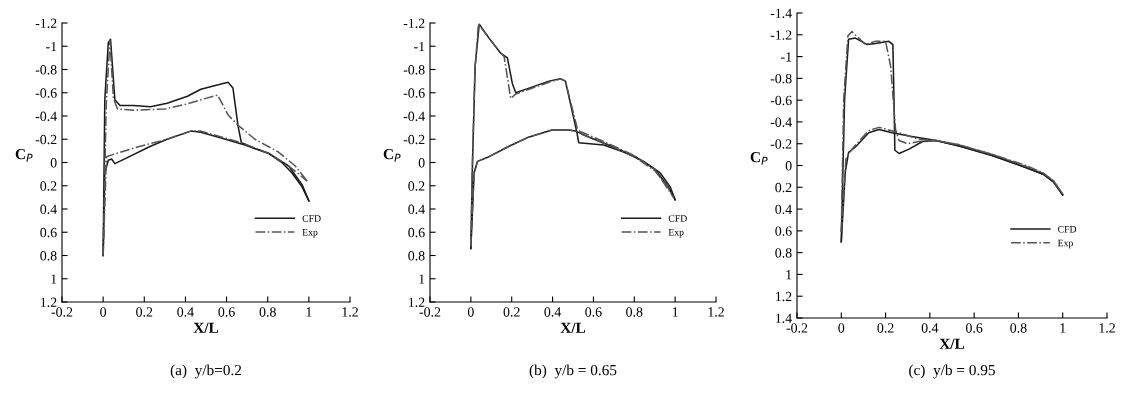 The height and width of the screenshot is (405, 1128). I want to click on text: (c) y/b = 0.95, so click(952, 371).